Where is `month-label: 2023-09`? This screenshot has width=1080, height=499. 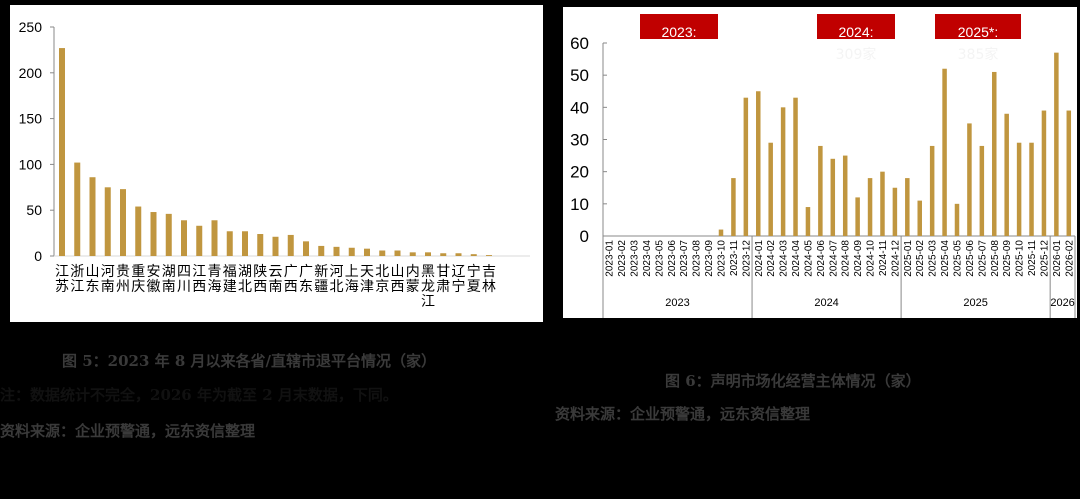 month-label: 2023-09 is located at coordinates (709, 258).